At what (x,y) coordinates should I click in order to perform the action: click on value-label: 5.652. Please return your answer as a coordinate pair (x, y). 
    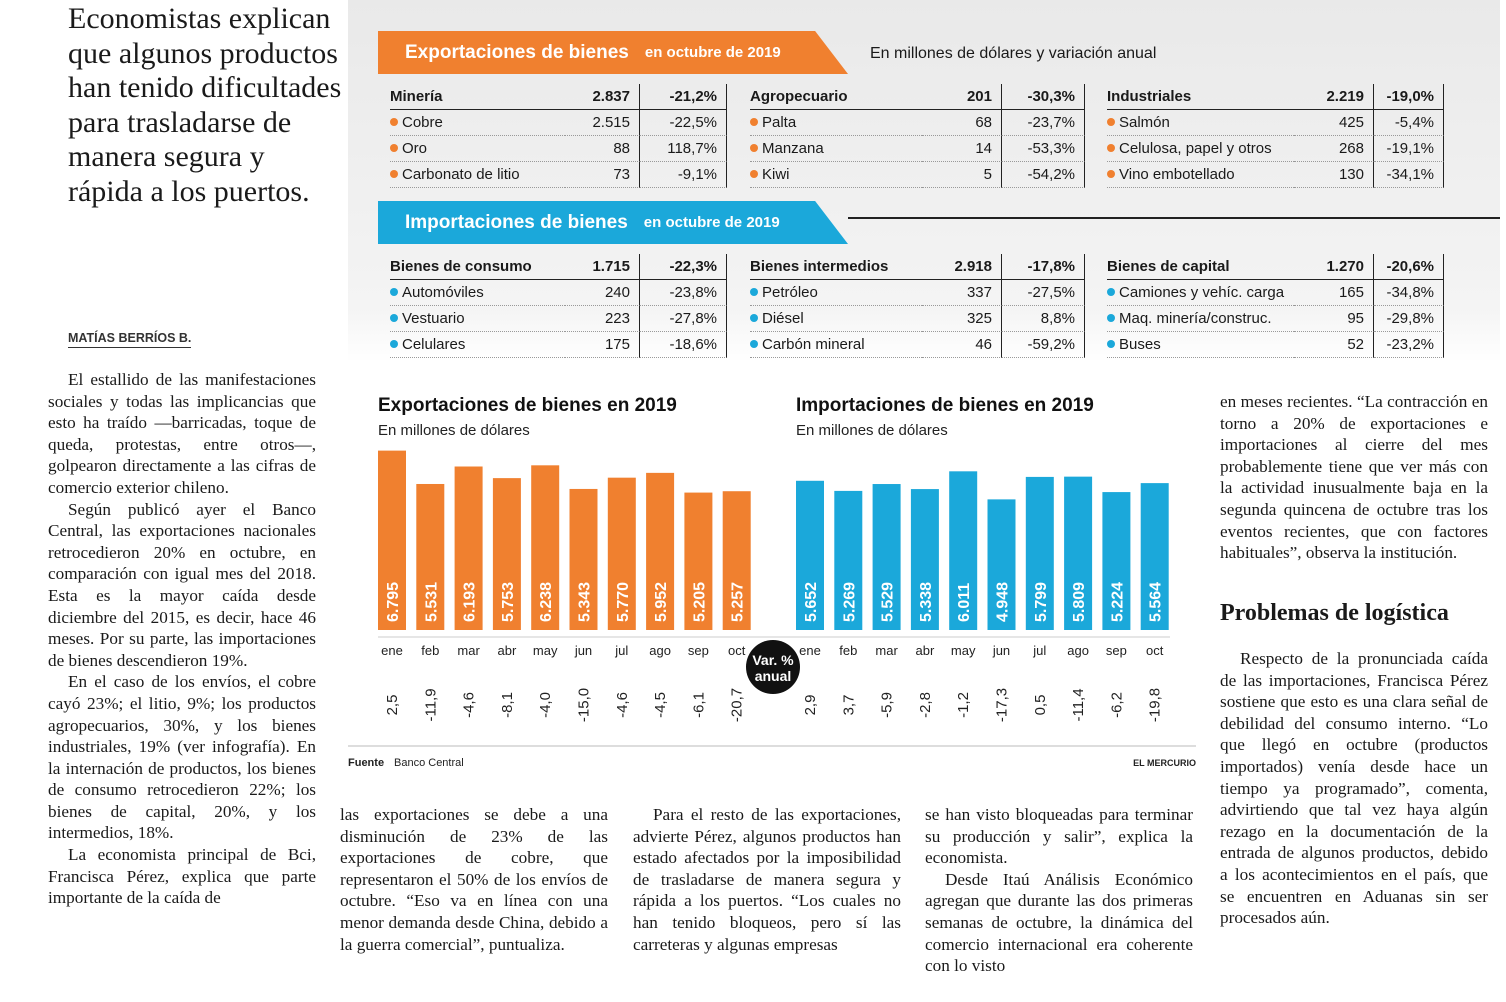
    Looking at the image, I should click on (811, 602).